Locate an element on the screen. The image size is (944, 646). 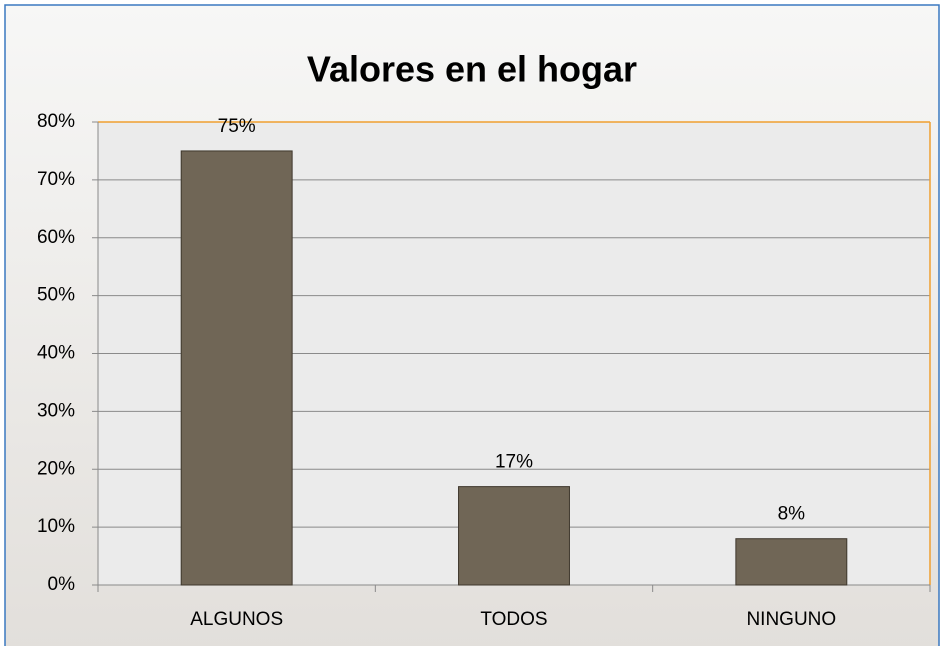
data-label: 8% is located at coordinates (792, 514).